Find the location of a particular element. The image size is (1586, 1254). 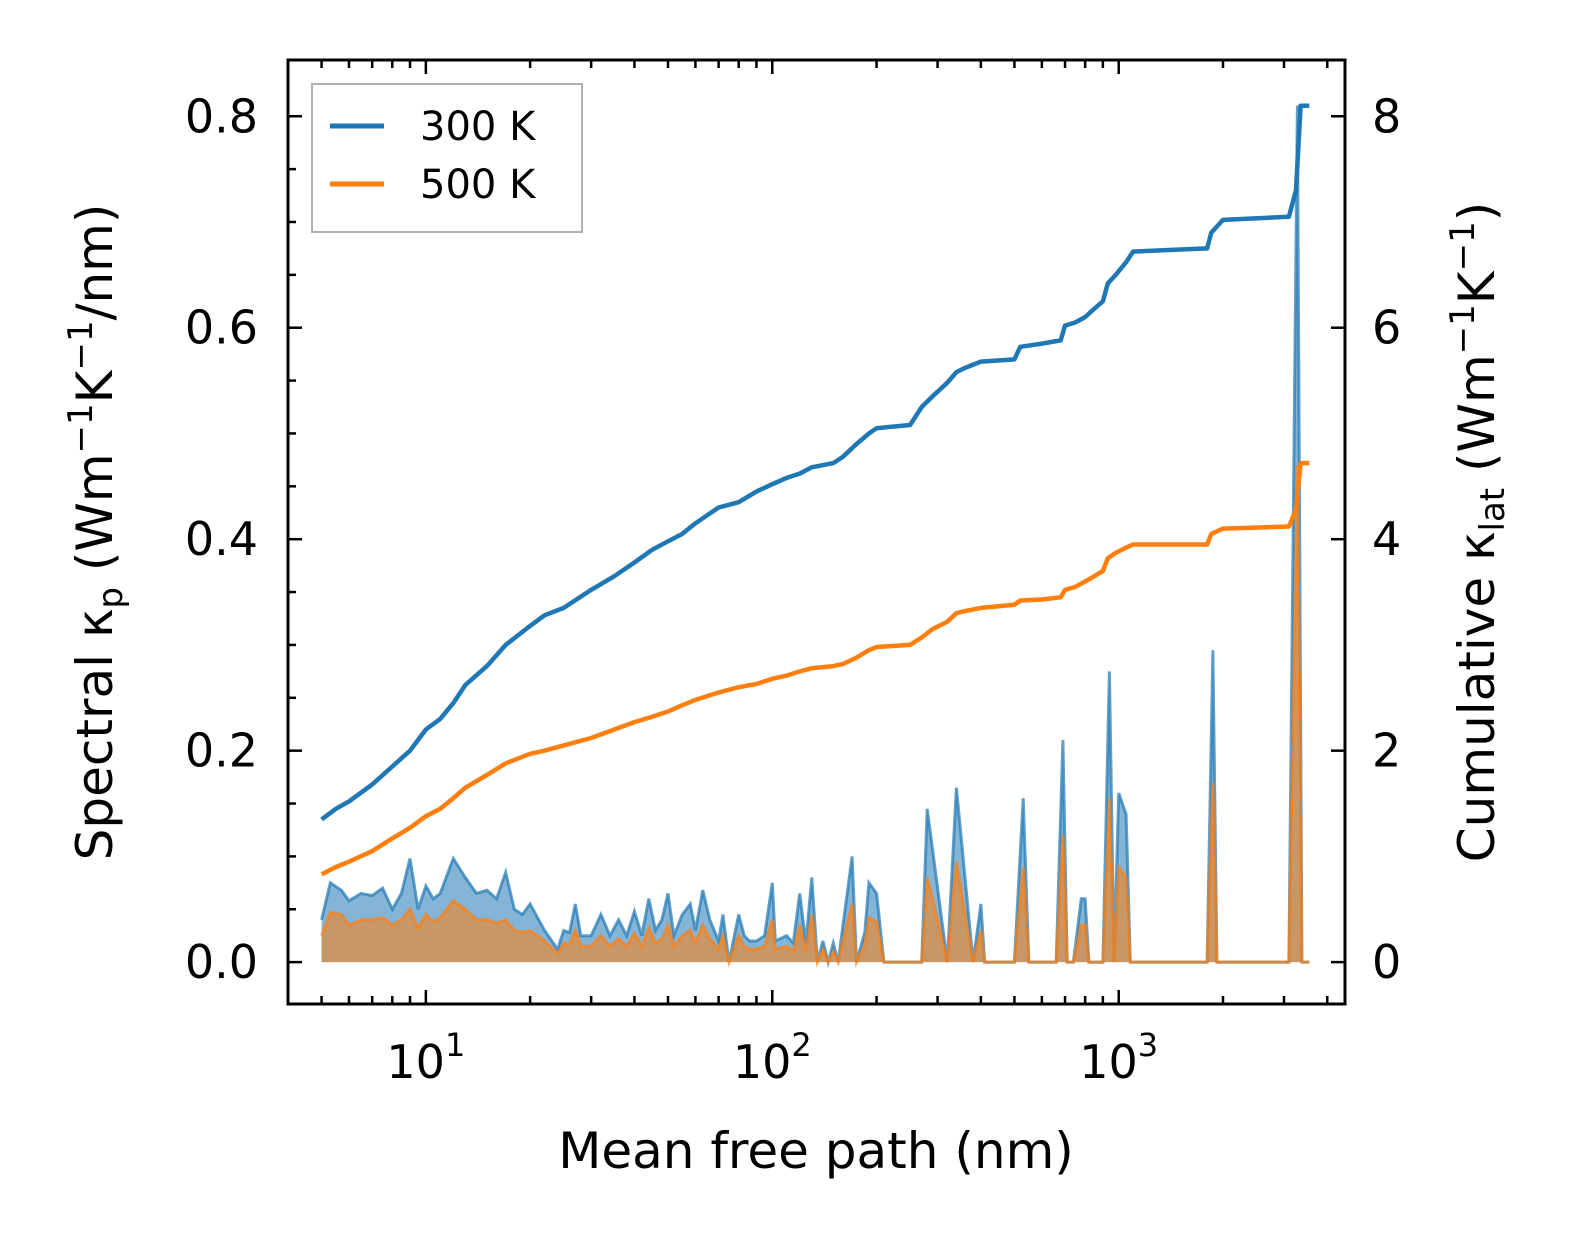

y-left-tick-label: 0.4 is located at coordinates (221, 539).